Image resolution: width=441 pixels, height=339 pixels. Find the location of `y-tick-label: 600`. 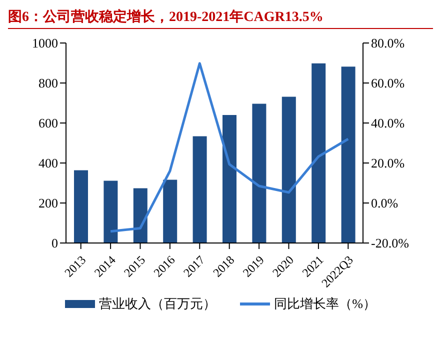

y-tick-label: 600 is located at coordinates (48, 123).